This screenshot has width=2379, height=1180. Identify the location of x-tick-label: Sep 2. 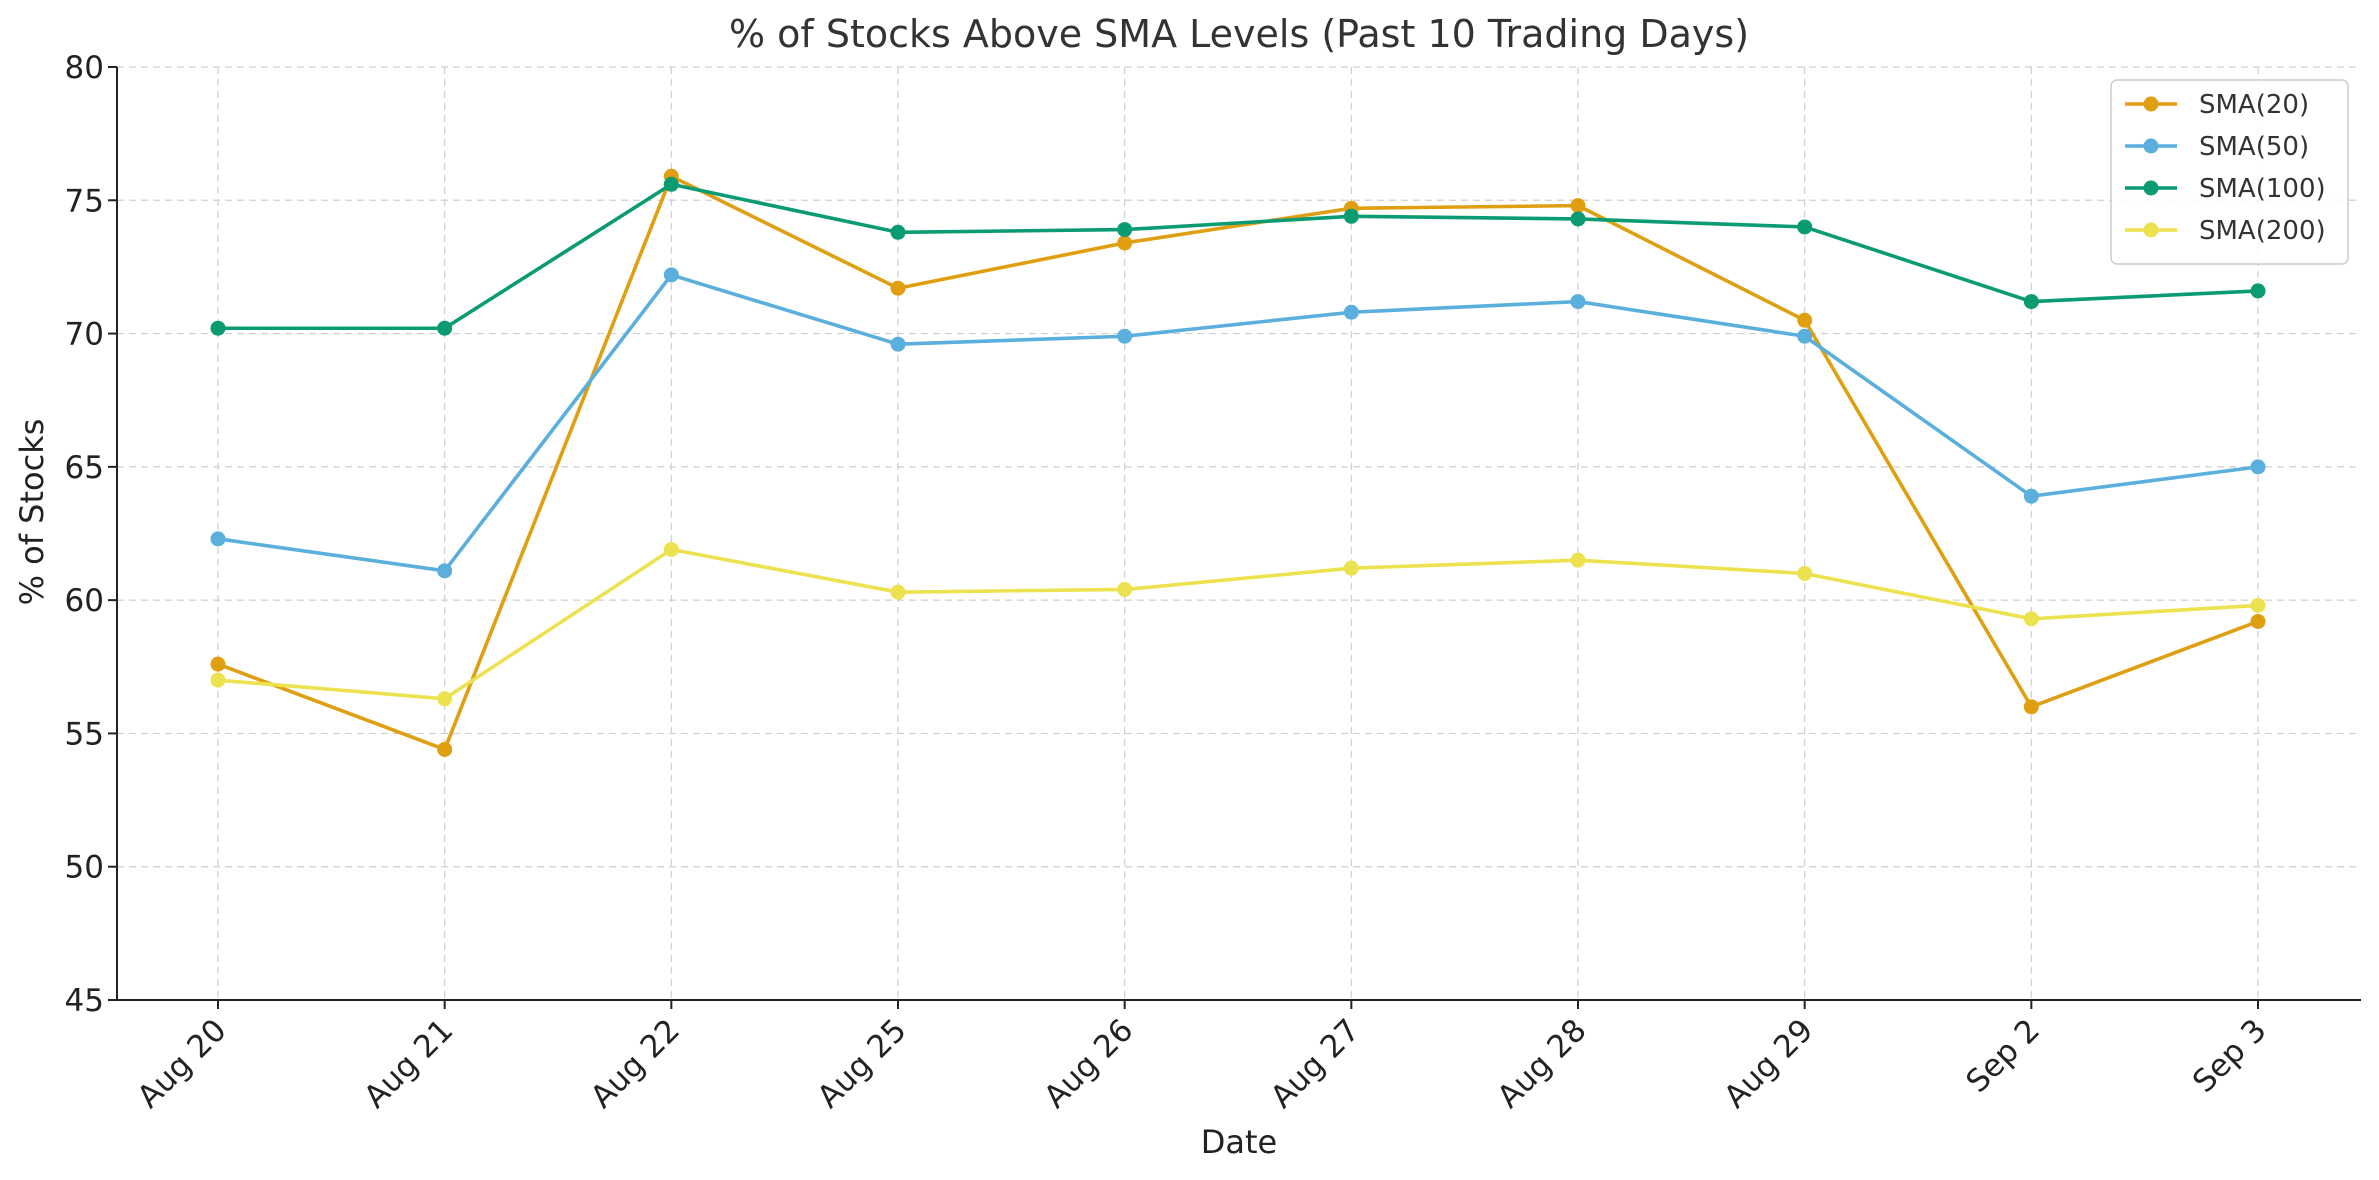
(2003, 1056).